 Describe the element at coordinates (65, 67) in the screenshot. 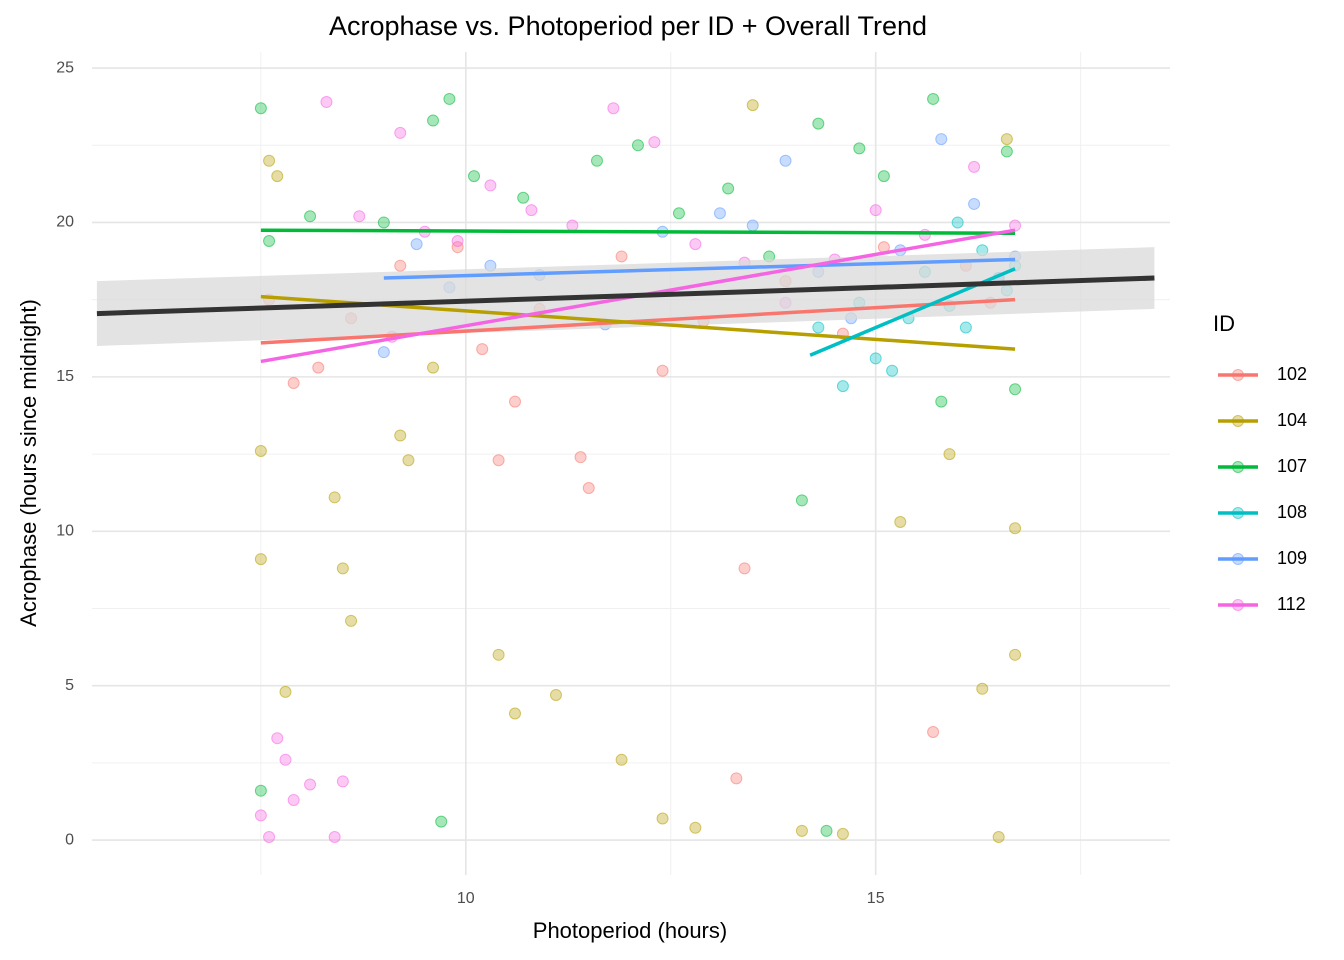

I see `y-tick-label: 25` at that location.